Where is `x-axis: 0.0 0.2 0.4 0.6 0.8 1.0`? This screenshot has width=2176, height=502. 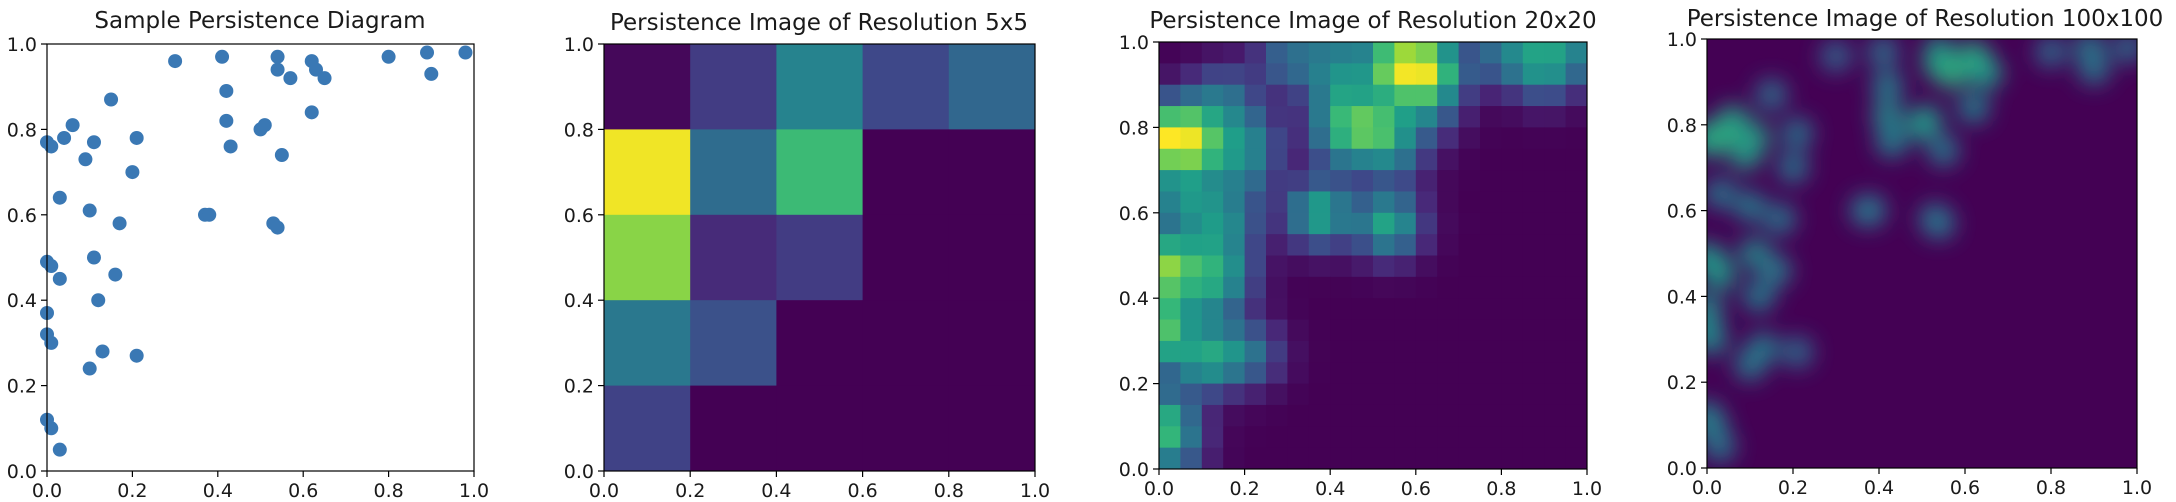 x-axis: 0.0 0.2 0.4 0.6 0.8 1.0 is located at coordinates (1373, 484).